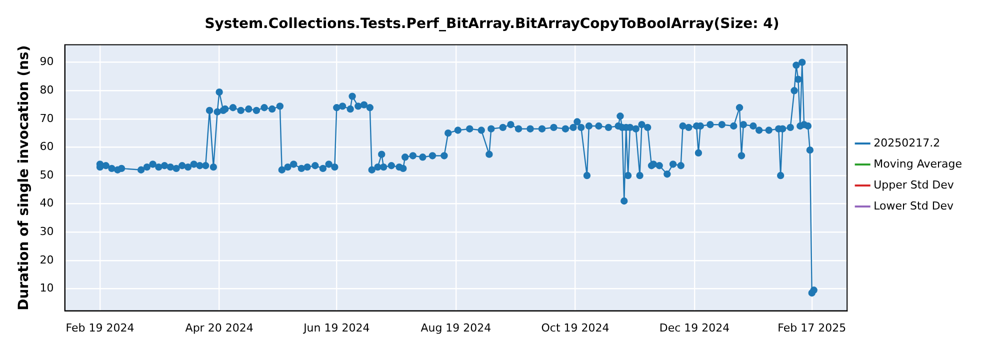 This screenshot has height=350, width=1000. I want to click on y-tick-label: 40, so click(47, 203).